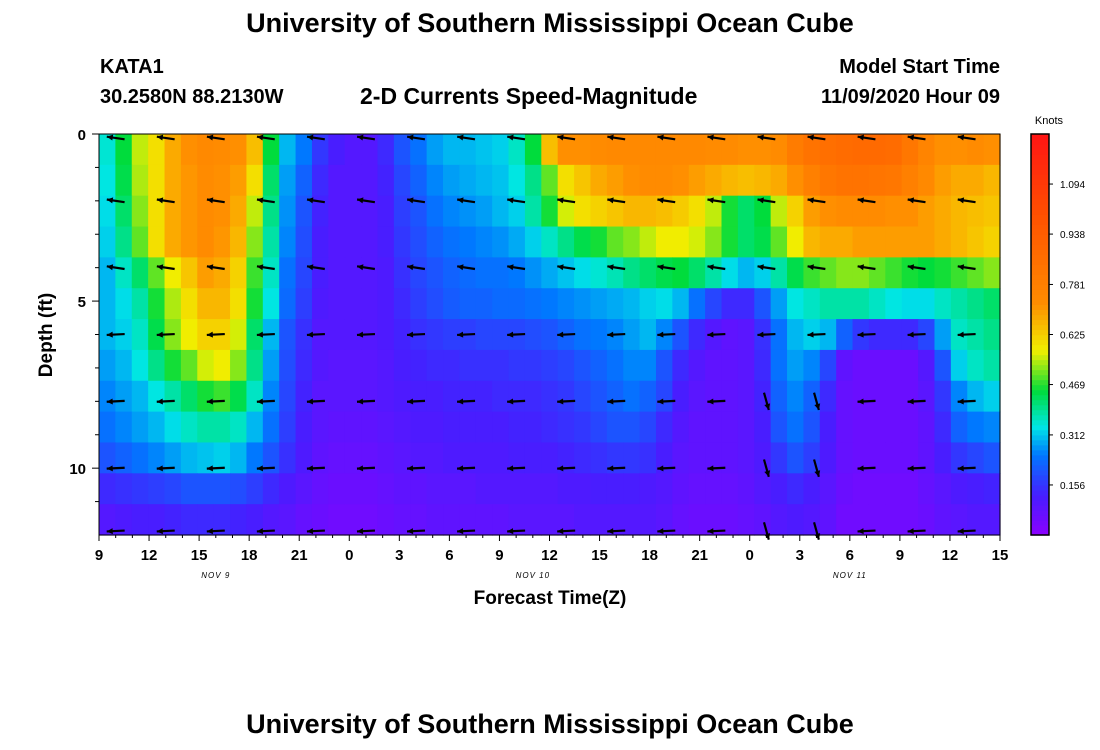 The image size is (1100, 750). What do you see at coordinates (84, 315) in the screenshot?
I see `depth-axis: 0 5 10` at bounding box center [84, 315].